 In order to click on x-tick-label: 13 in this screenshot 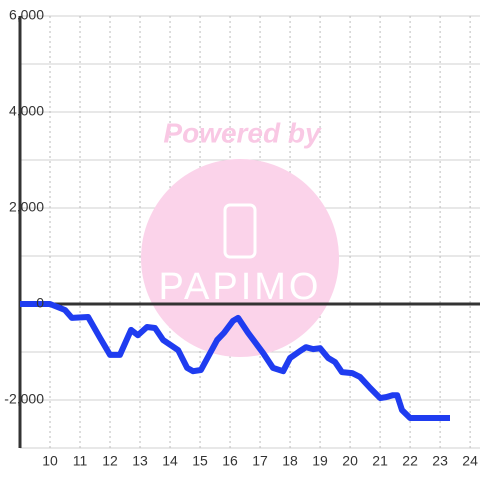, I will do `click(140, 461)`.